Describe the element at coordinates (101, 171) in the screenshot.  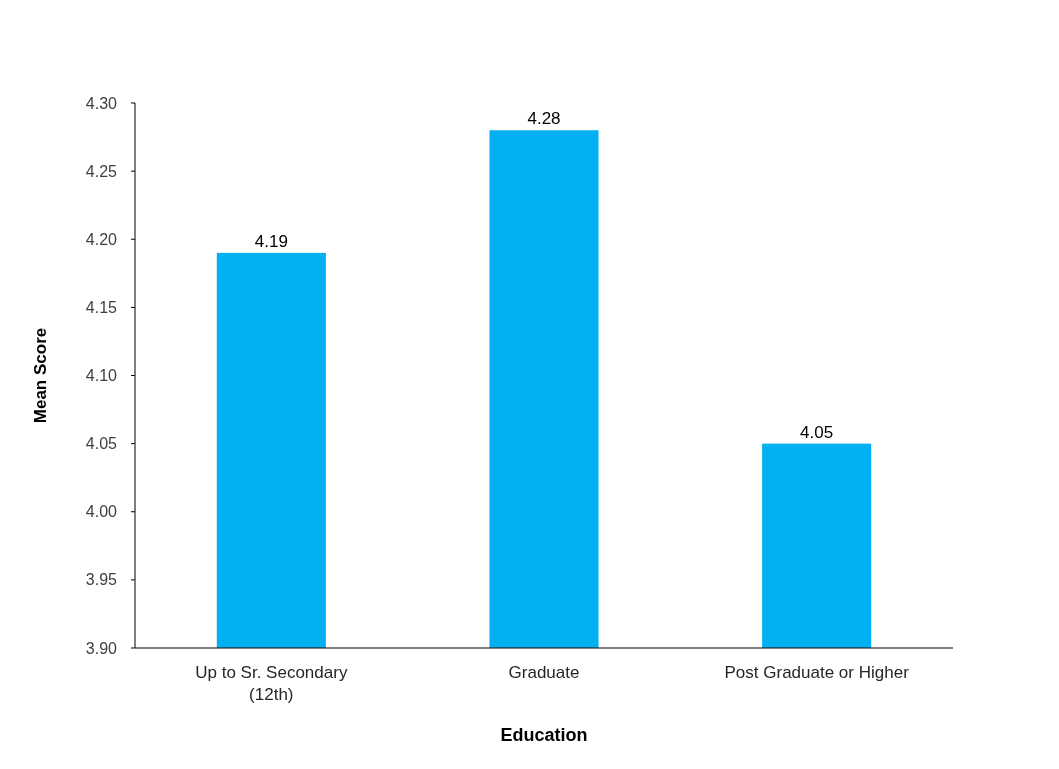
I see `y-tick-label: 4.25` at that location.